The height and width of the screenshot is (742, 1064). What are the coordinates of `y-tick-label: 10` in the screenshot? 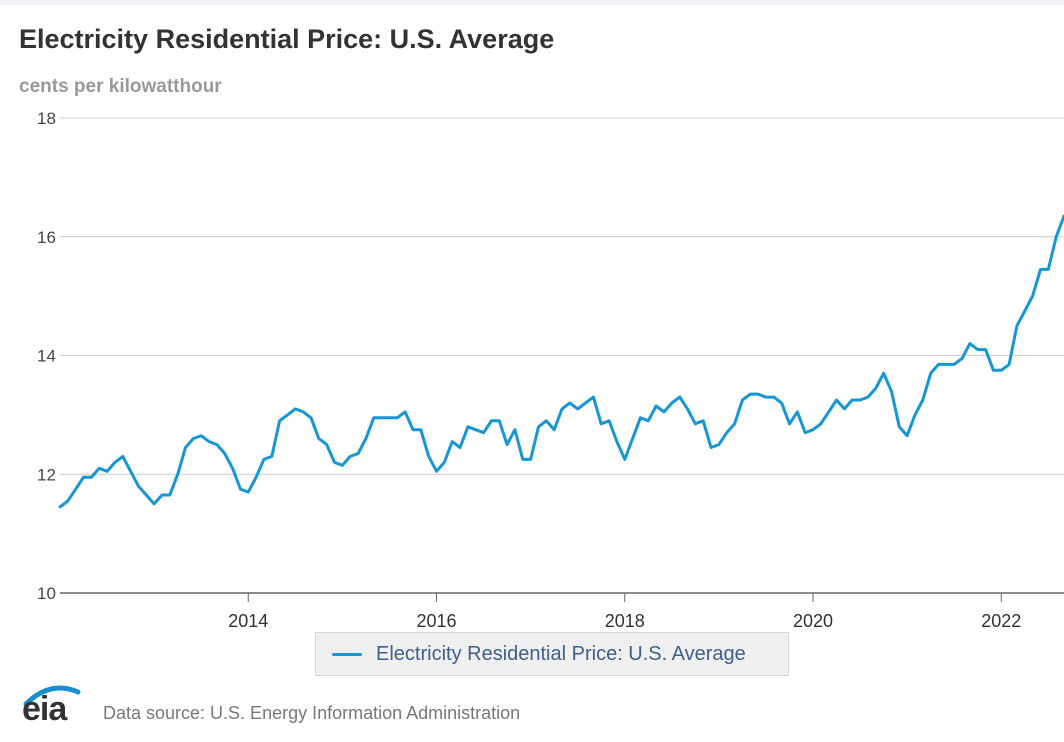 It's located at (46, 593).